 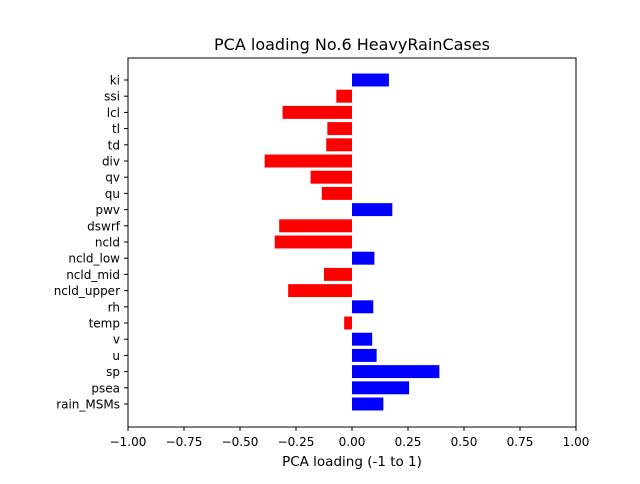 I want to click on y-tick-label: temp, so click(x=104, y=324).